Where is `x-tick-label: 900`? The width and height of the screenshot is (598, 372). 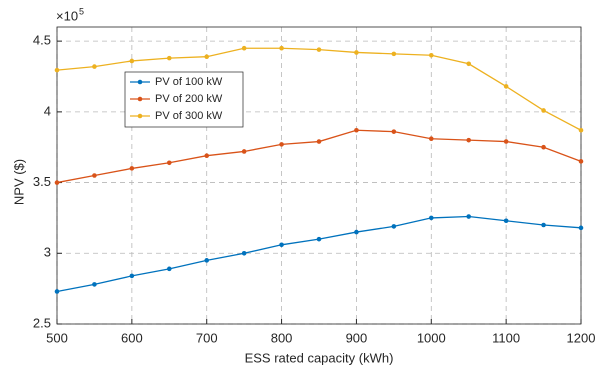
x-tick-label: 900 is located at coordinates (357, 337).